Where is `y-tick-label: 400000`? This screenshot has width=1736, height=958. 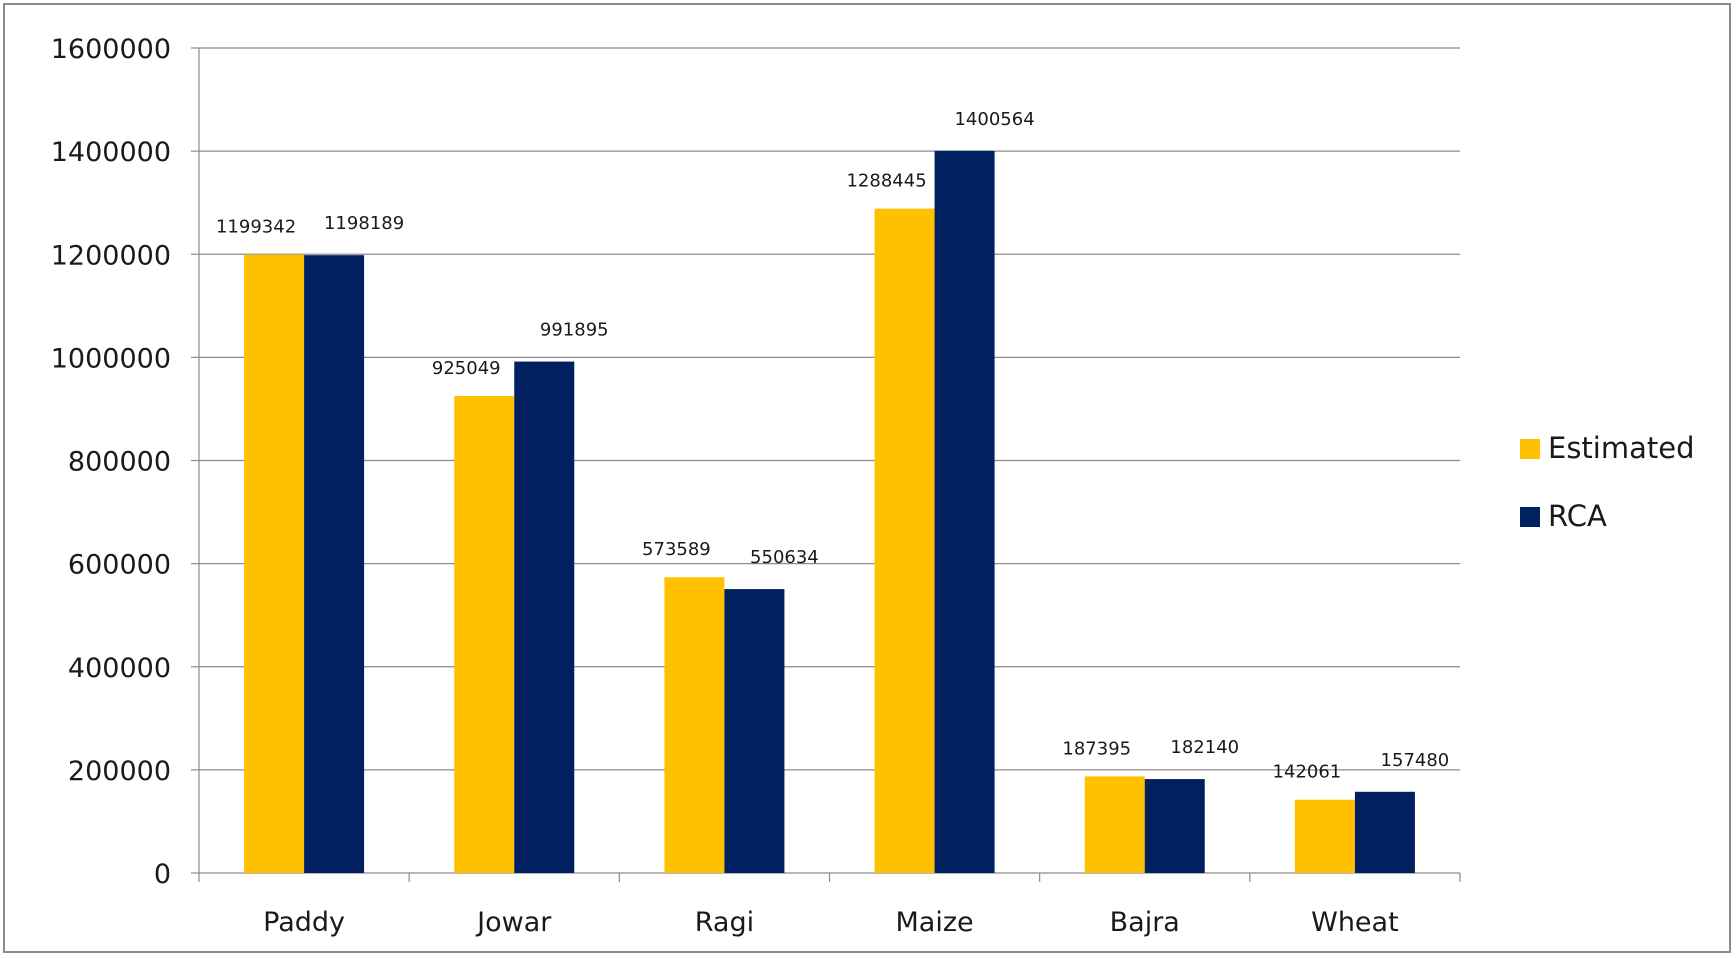
y-tick-label: 400000 is located at coordinates (119, 668).